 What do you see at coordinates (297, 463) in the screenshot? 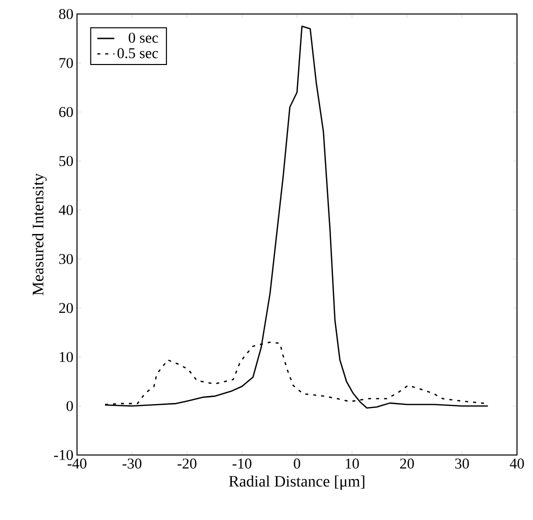
I see `x-tick-label: 0` at bounding box center [297, 463].